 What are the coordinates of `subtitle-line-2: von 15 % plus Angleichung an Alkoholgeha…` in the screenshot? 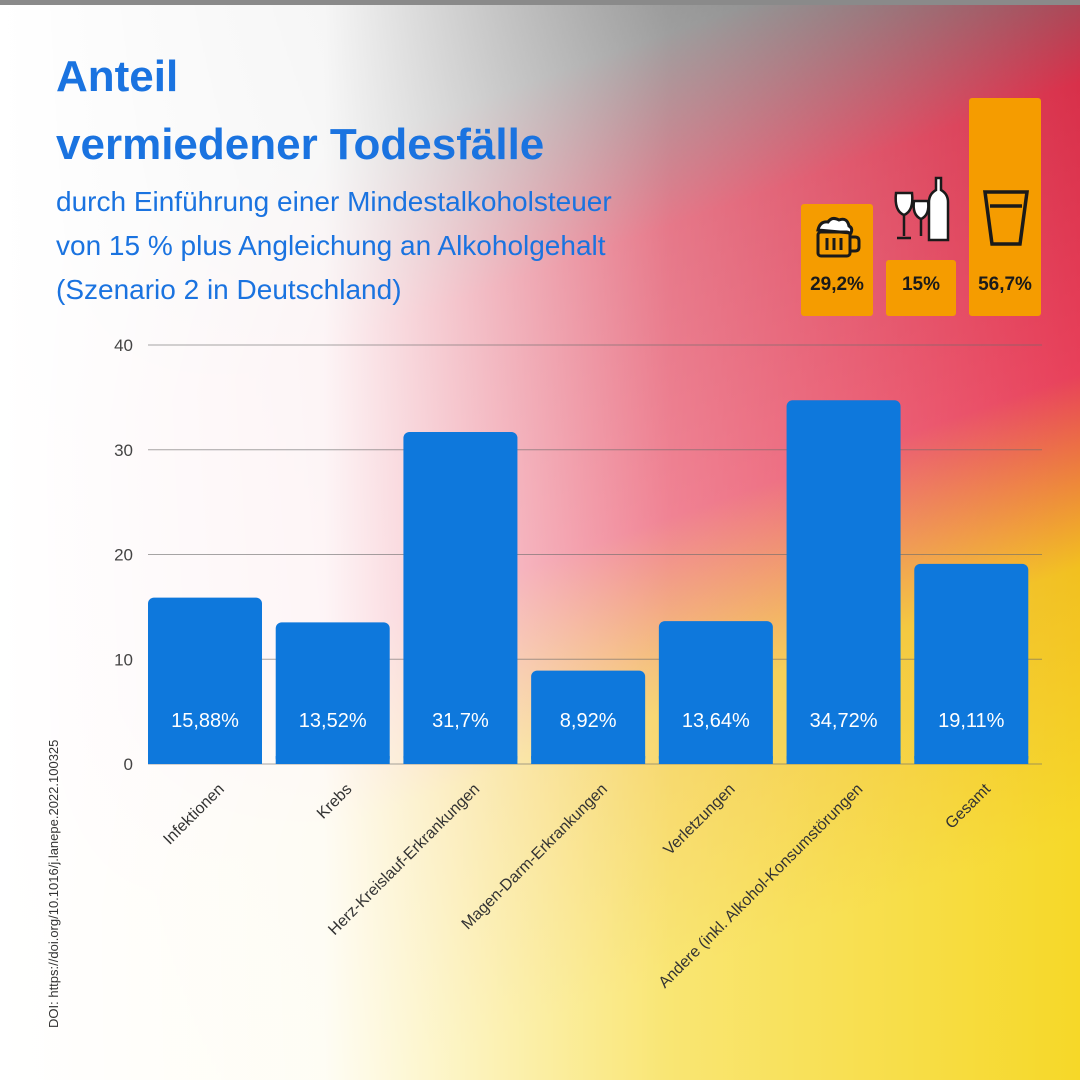 It's located at (331, 245).